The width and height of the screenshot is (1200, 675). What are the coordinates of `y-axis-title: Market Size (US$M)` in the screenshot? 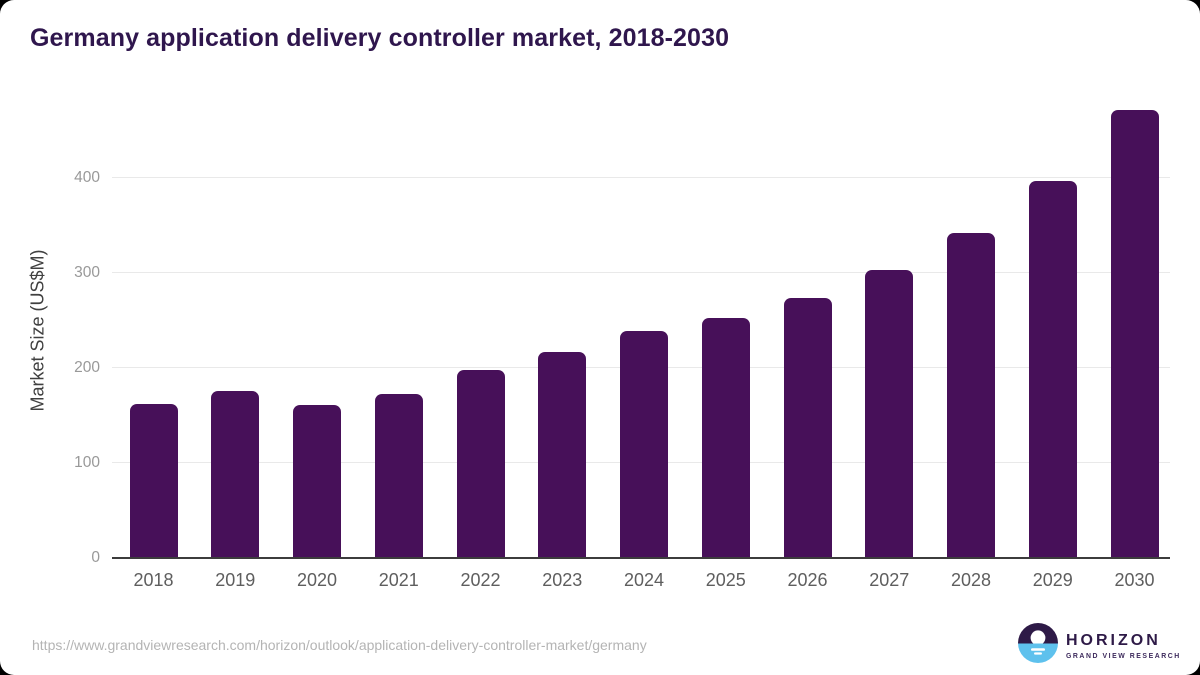 It's located at (37, 330).